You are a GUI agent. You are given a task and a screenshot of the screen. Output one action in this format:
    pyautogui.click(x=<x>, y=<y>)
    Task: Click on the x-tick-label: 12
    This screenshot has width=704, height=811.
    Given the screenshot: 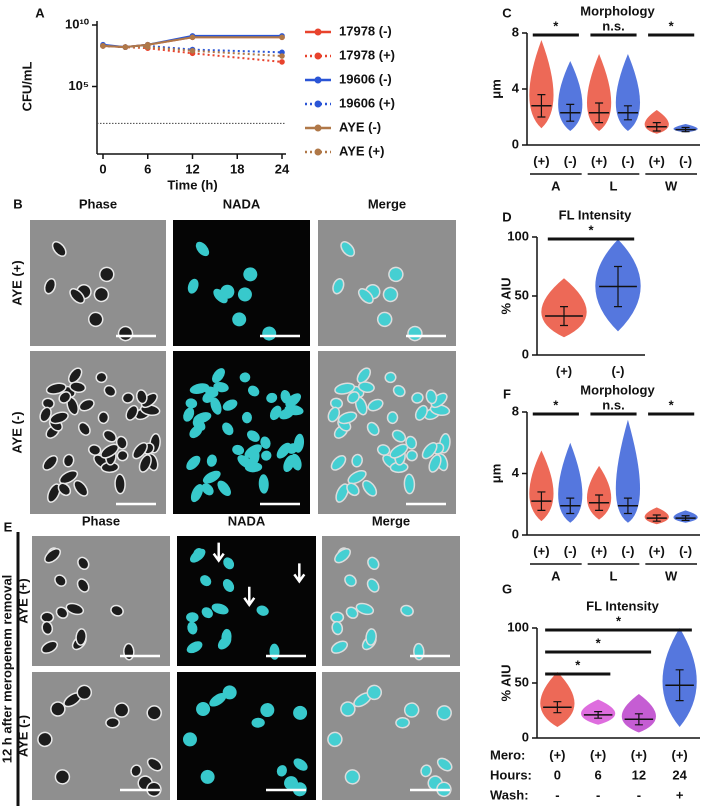 What is the action you would take?
    pyautogui.click(x=192, y=168)
    